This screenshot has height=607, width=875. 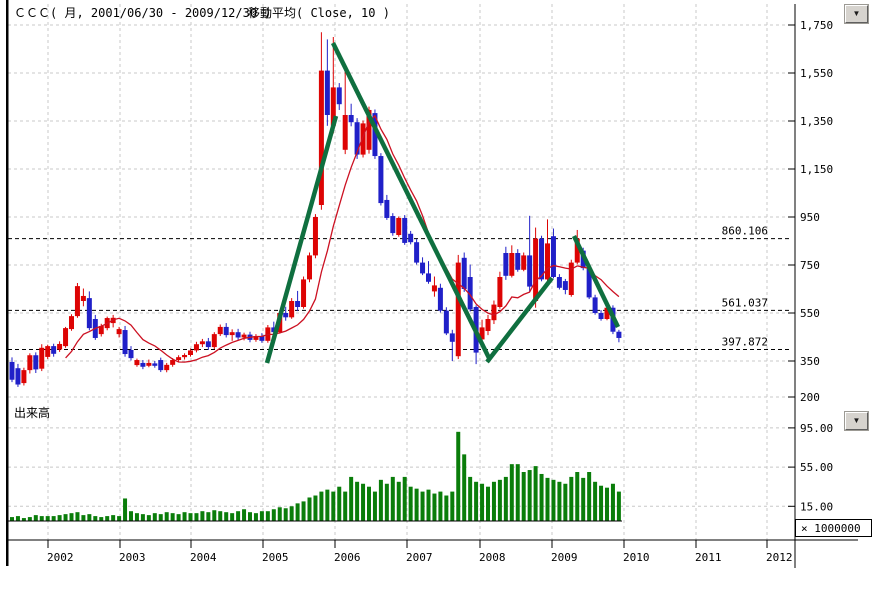 What do you see at coordinates (488, 325) in the screenshot?
I see `candle-2008/02` at bounding box center [488, 325].